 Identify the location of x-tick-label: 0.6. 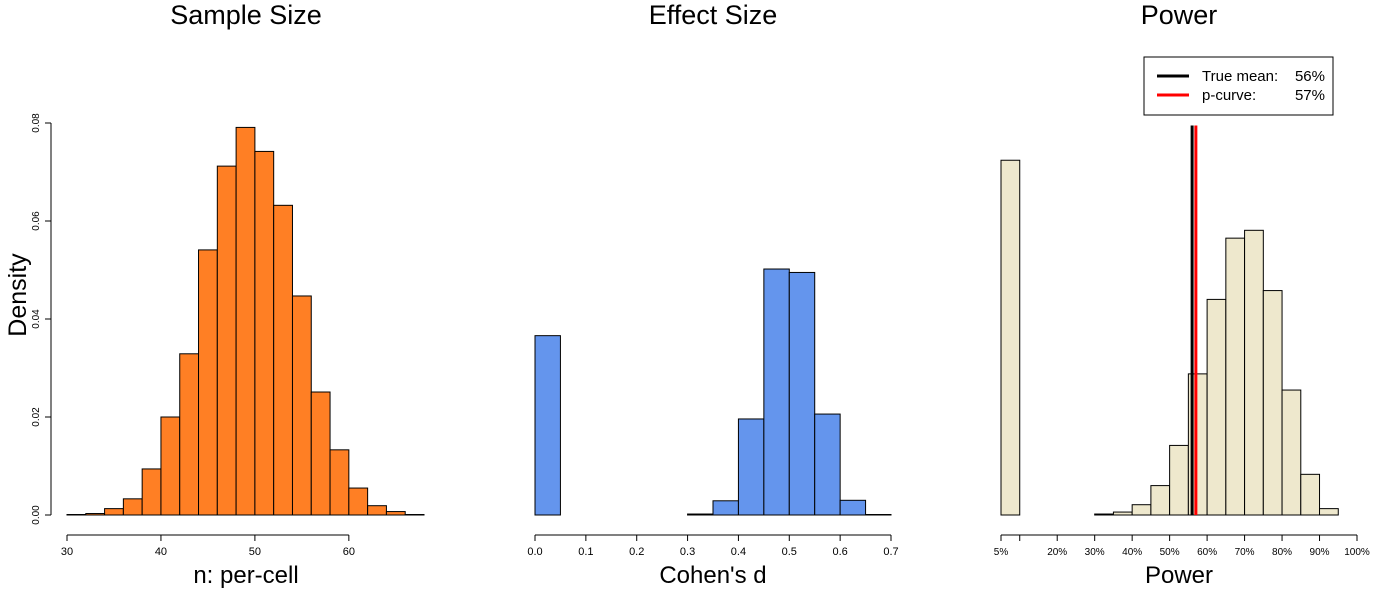
(839, 552).